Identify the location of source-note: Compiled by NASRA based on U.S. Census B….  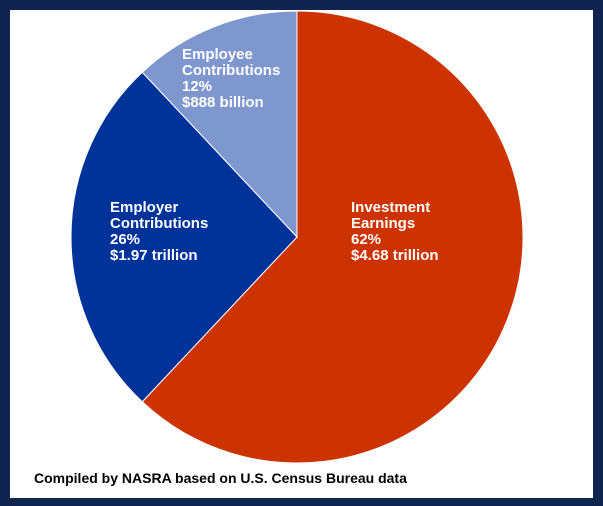
(220, 478).